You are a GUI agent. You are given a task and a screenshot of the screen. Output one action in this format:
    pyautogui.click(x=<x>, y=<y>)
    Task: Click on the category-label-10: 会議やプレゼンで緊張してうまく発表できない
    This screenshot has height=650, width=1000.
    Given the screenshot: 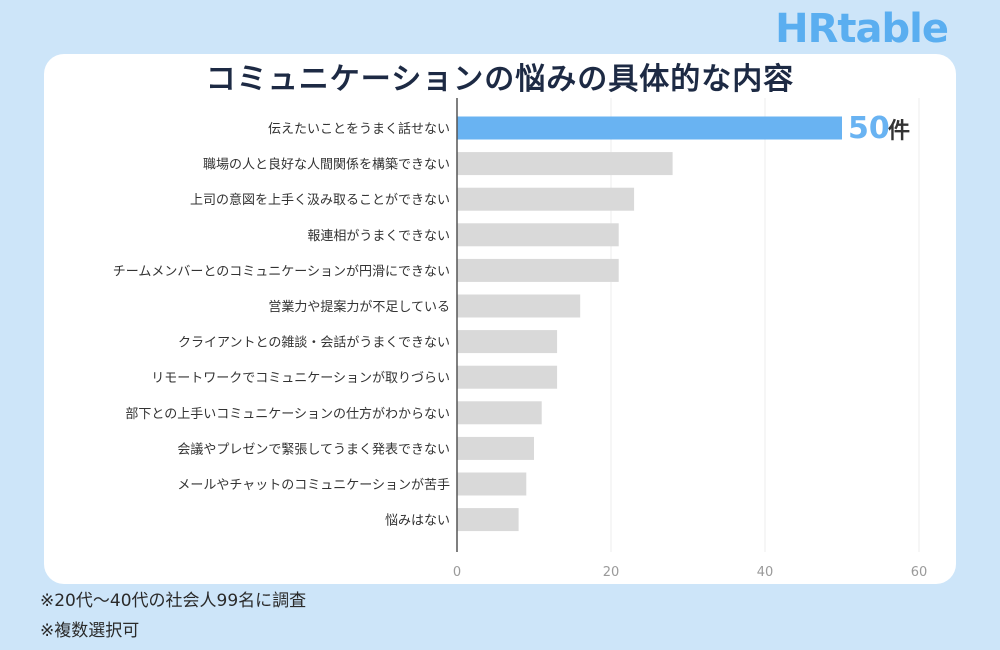 What is the action you would take?
    pyautogui.click(x=313, y=449)
    